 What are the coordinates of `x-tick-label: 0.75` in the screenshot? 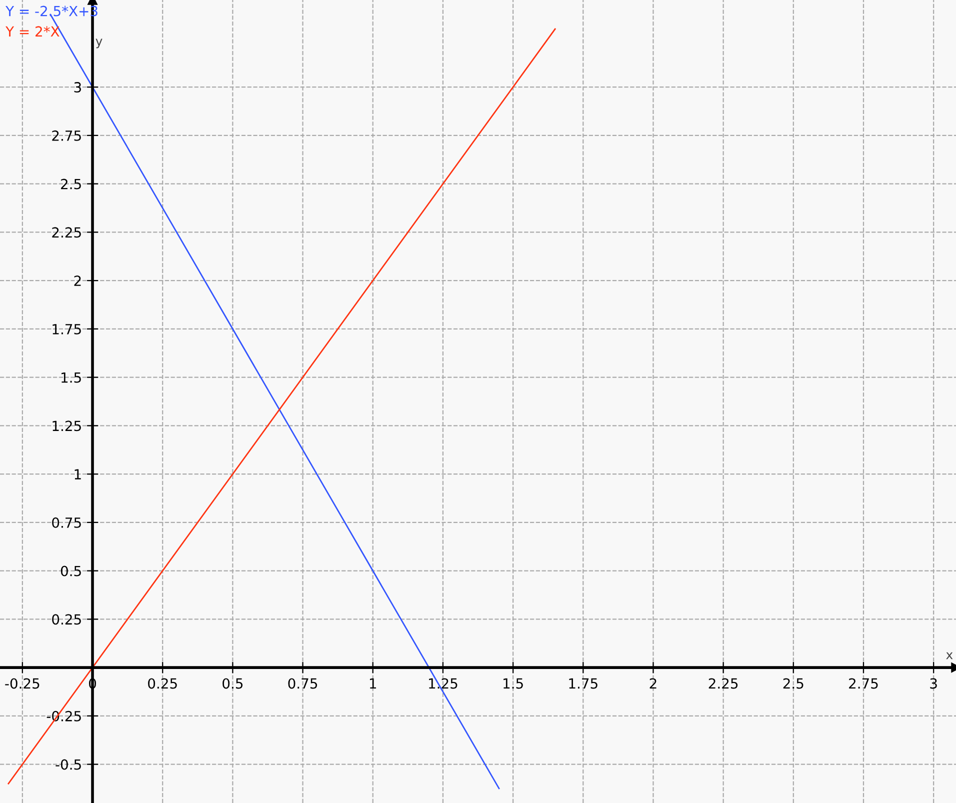 It's located at (303, 683).